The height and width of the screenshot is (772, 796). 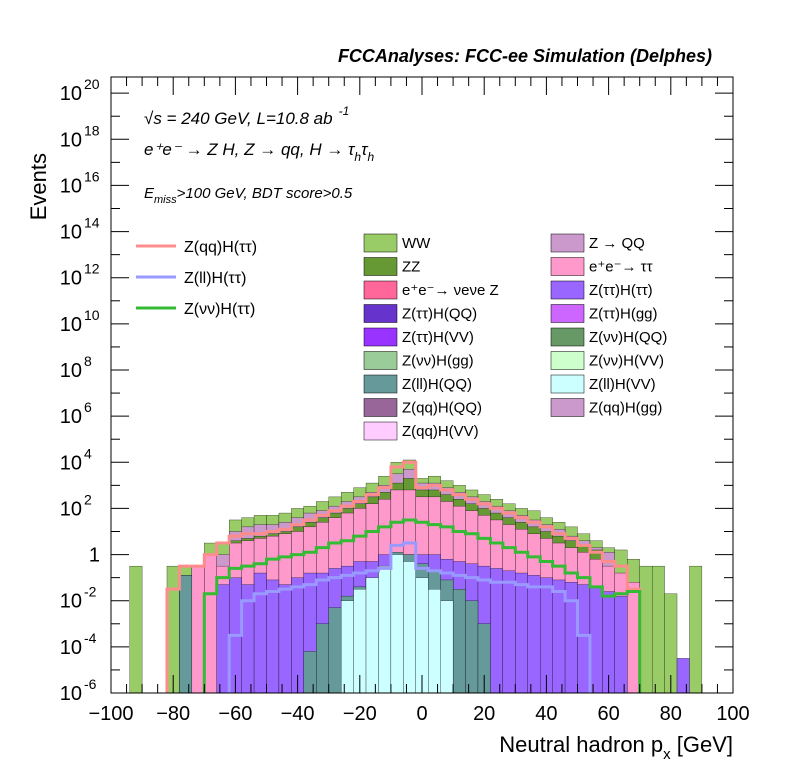 I want to click on x-tick-label: 20, so click(x=484, y=714).